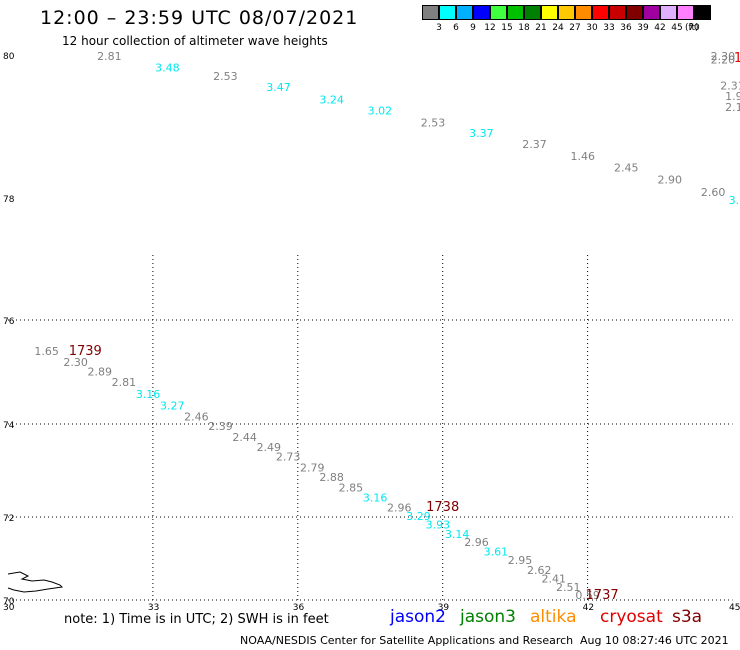 This screenshot has width=740, height=650. What do you see at coordinates (9, 602) in the screenshot?
I see `latitude-label: 70` at bounding box center [9, 602].